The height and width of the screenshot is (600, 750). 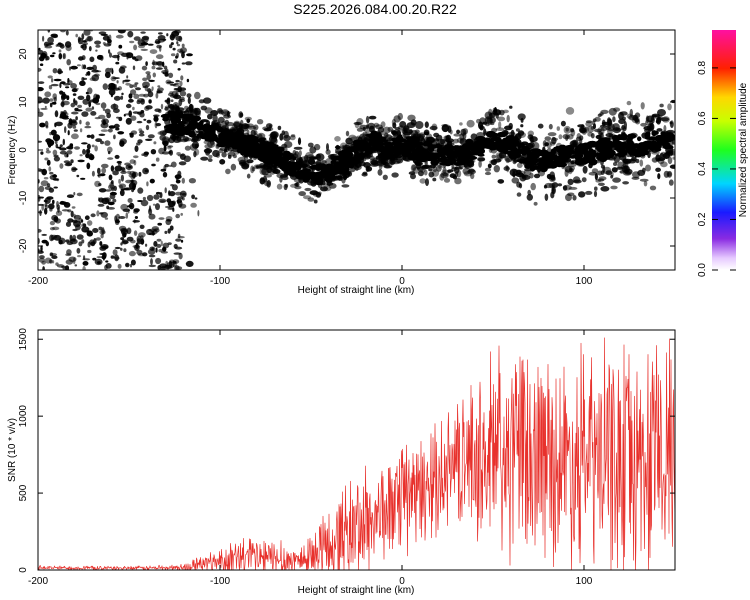 What do you see at coordinates (724, 150) in the screenshot?
I see `colorbar-gradient` at bounding box center [724, 150].